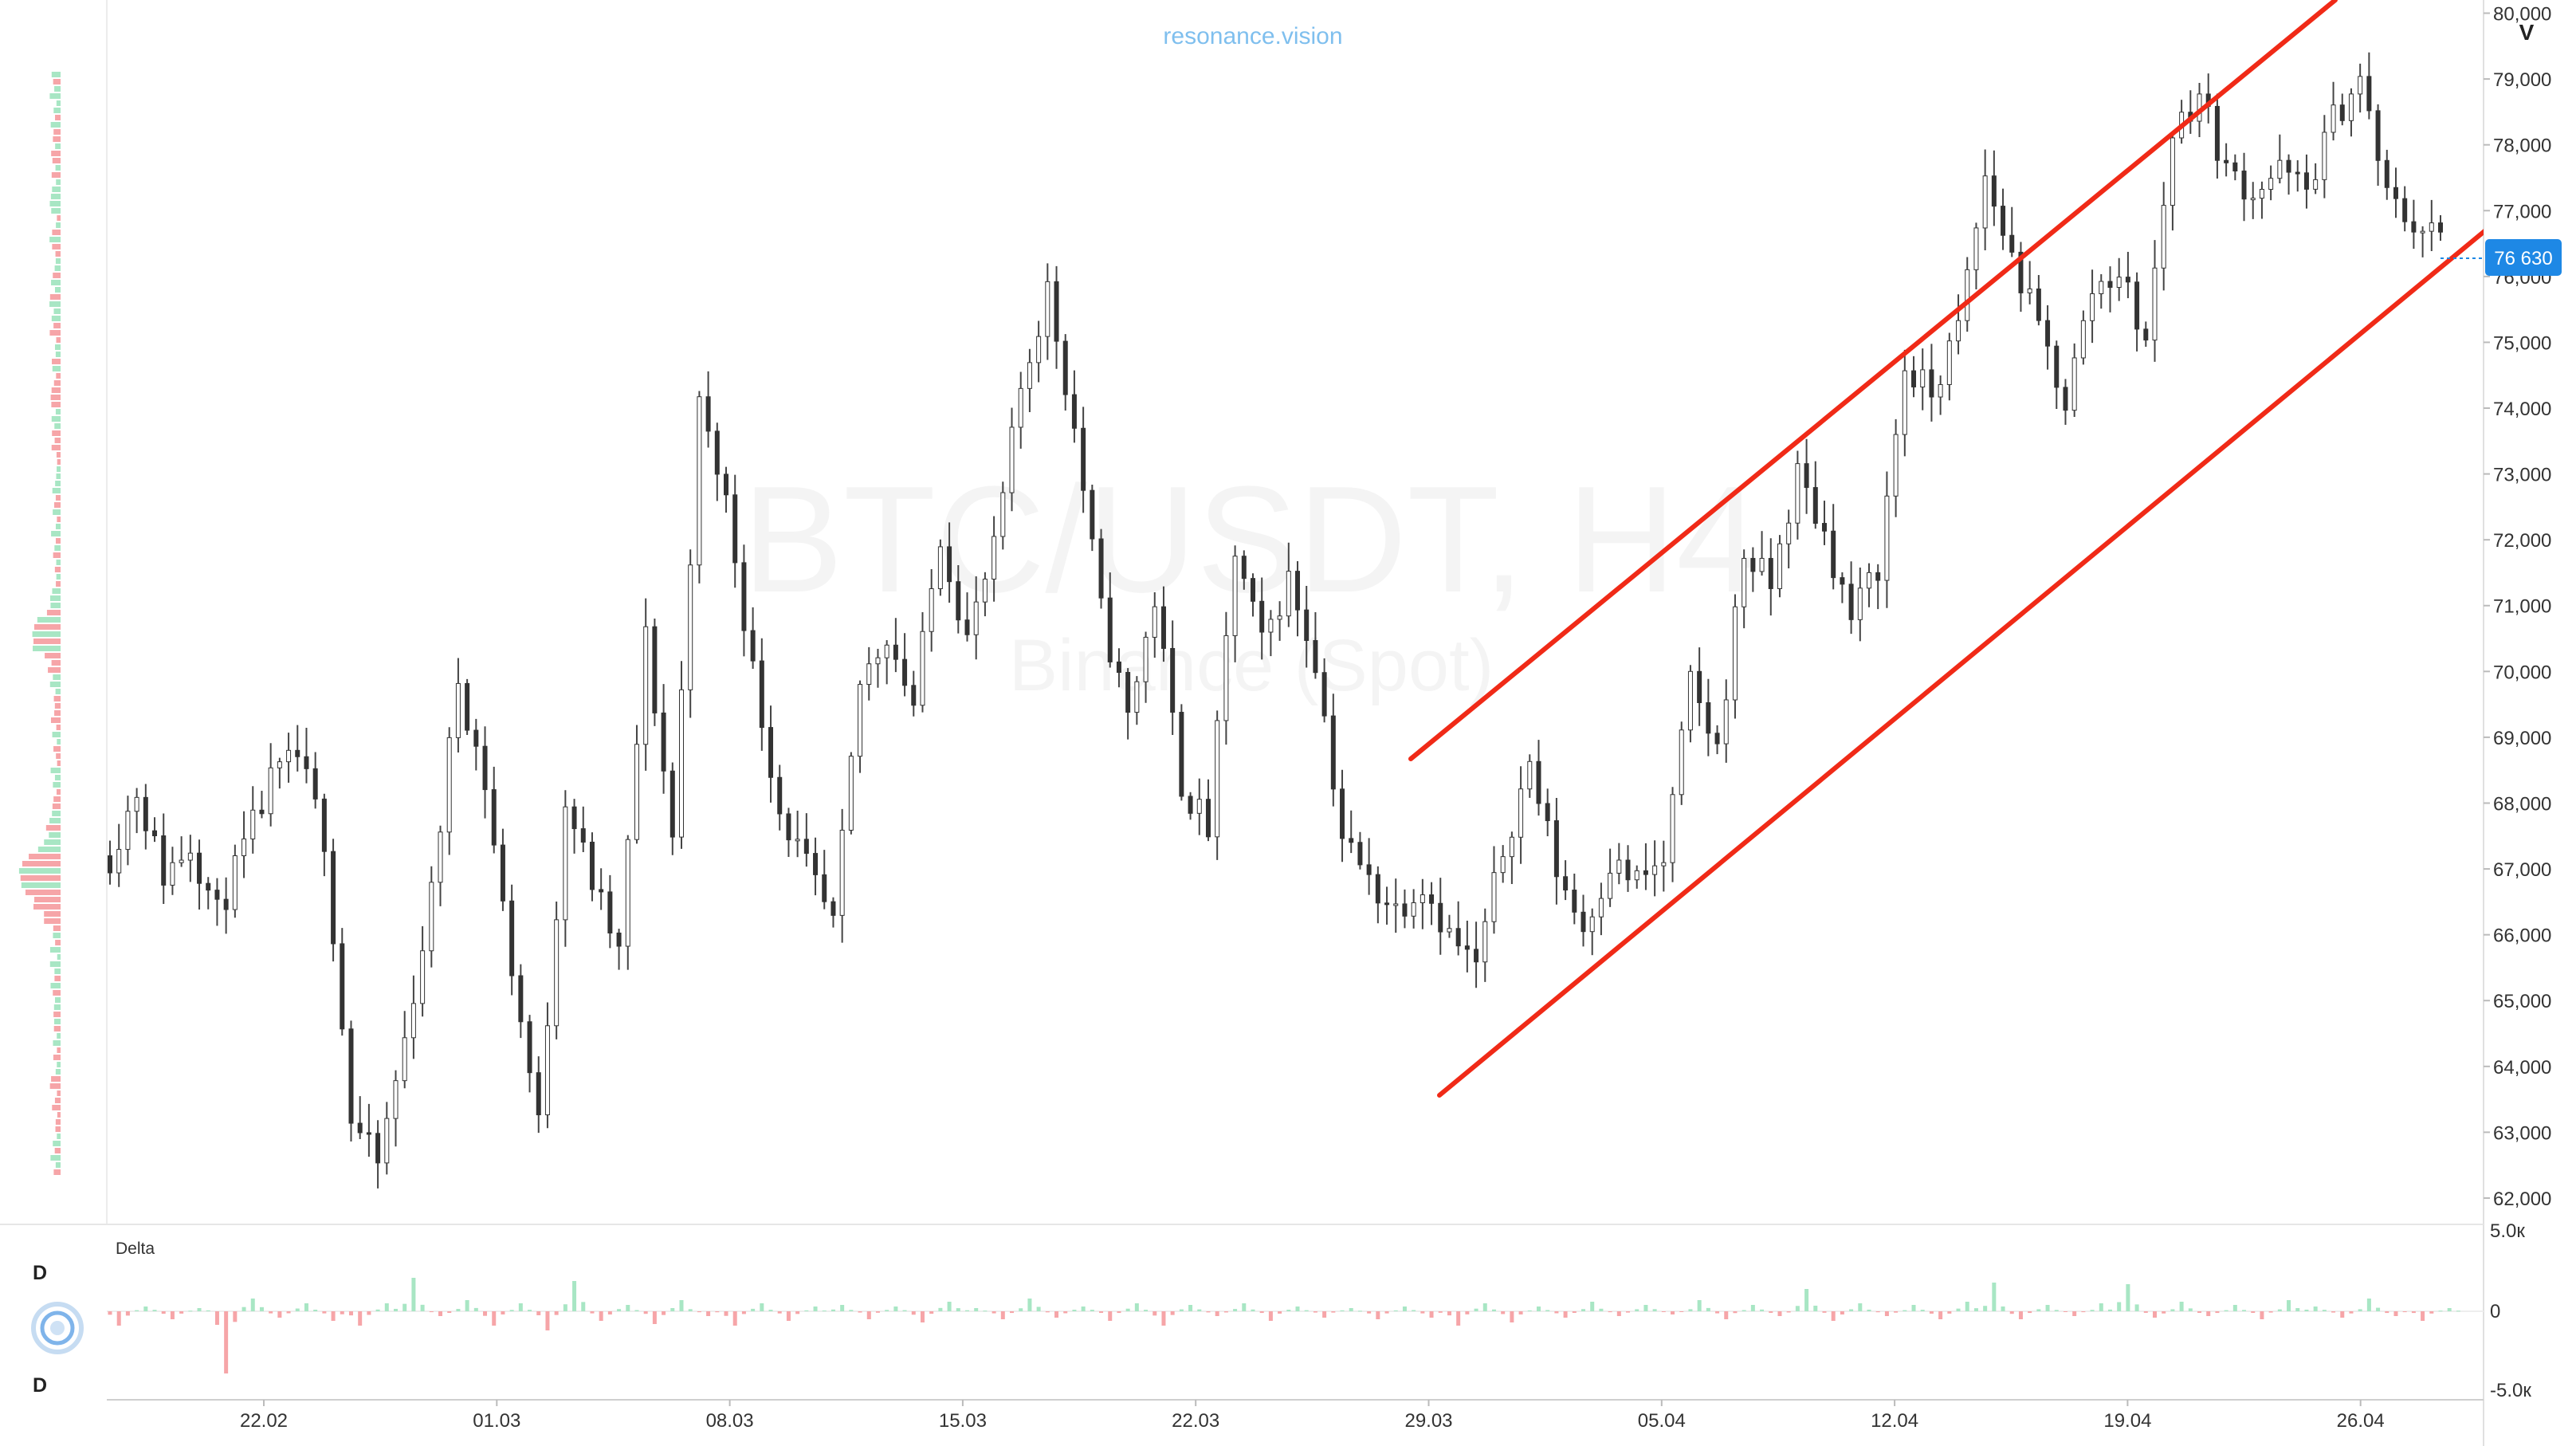 This screenshot has width=2576, height=1446. I want to click on price-tick-label: 78,000, so click(2522, 146).